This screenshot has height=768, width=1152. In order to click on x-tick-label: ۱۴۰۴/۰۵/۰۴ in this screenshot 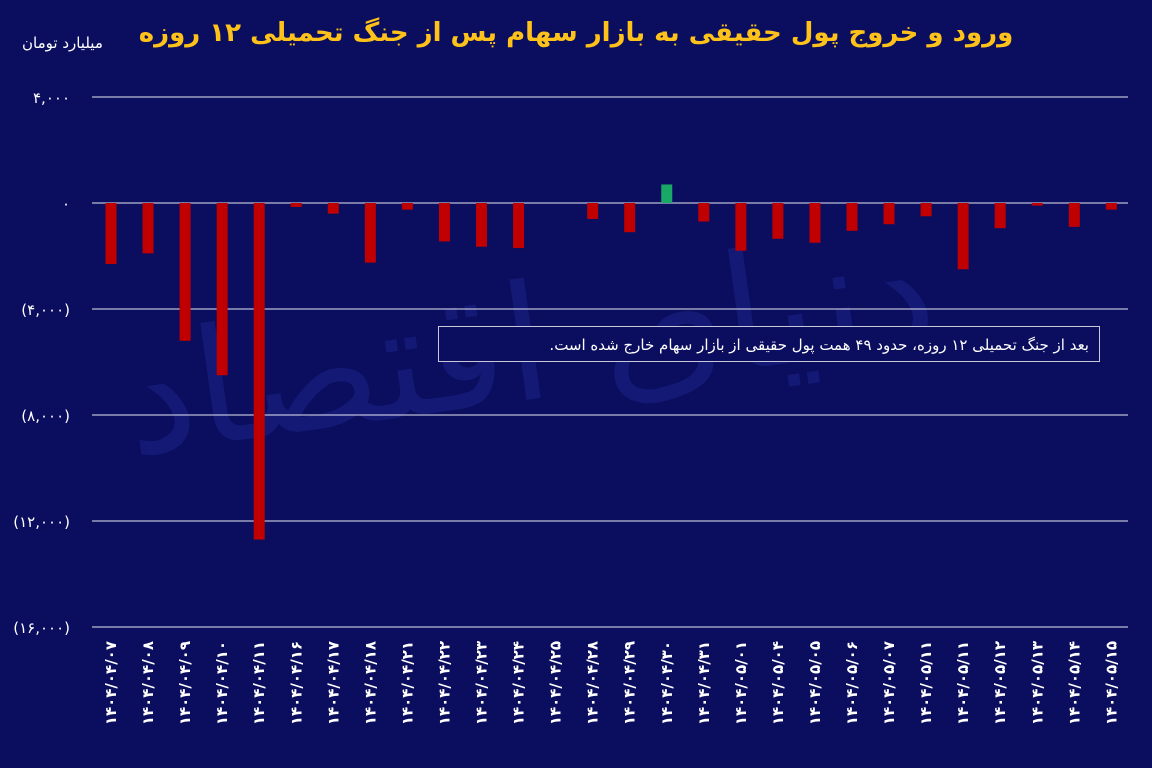, I will do `click(778, 683)`.